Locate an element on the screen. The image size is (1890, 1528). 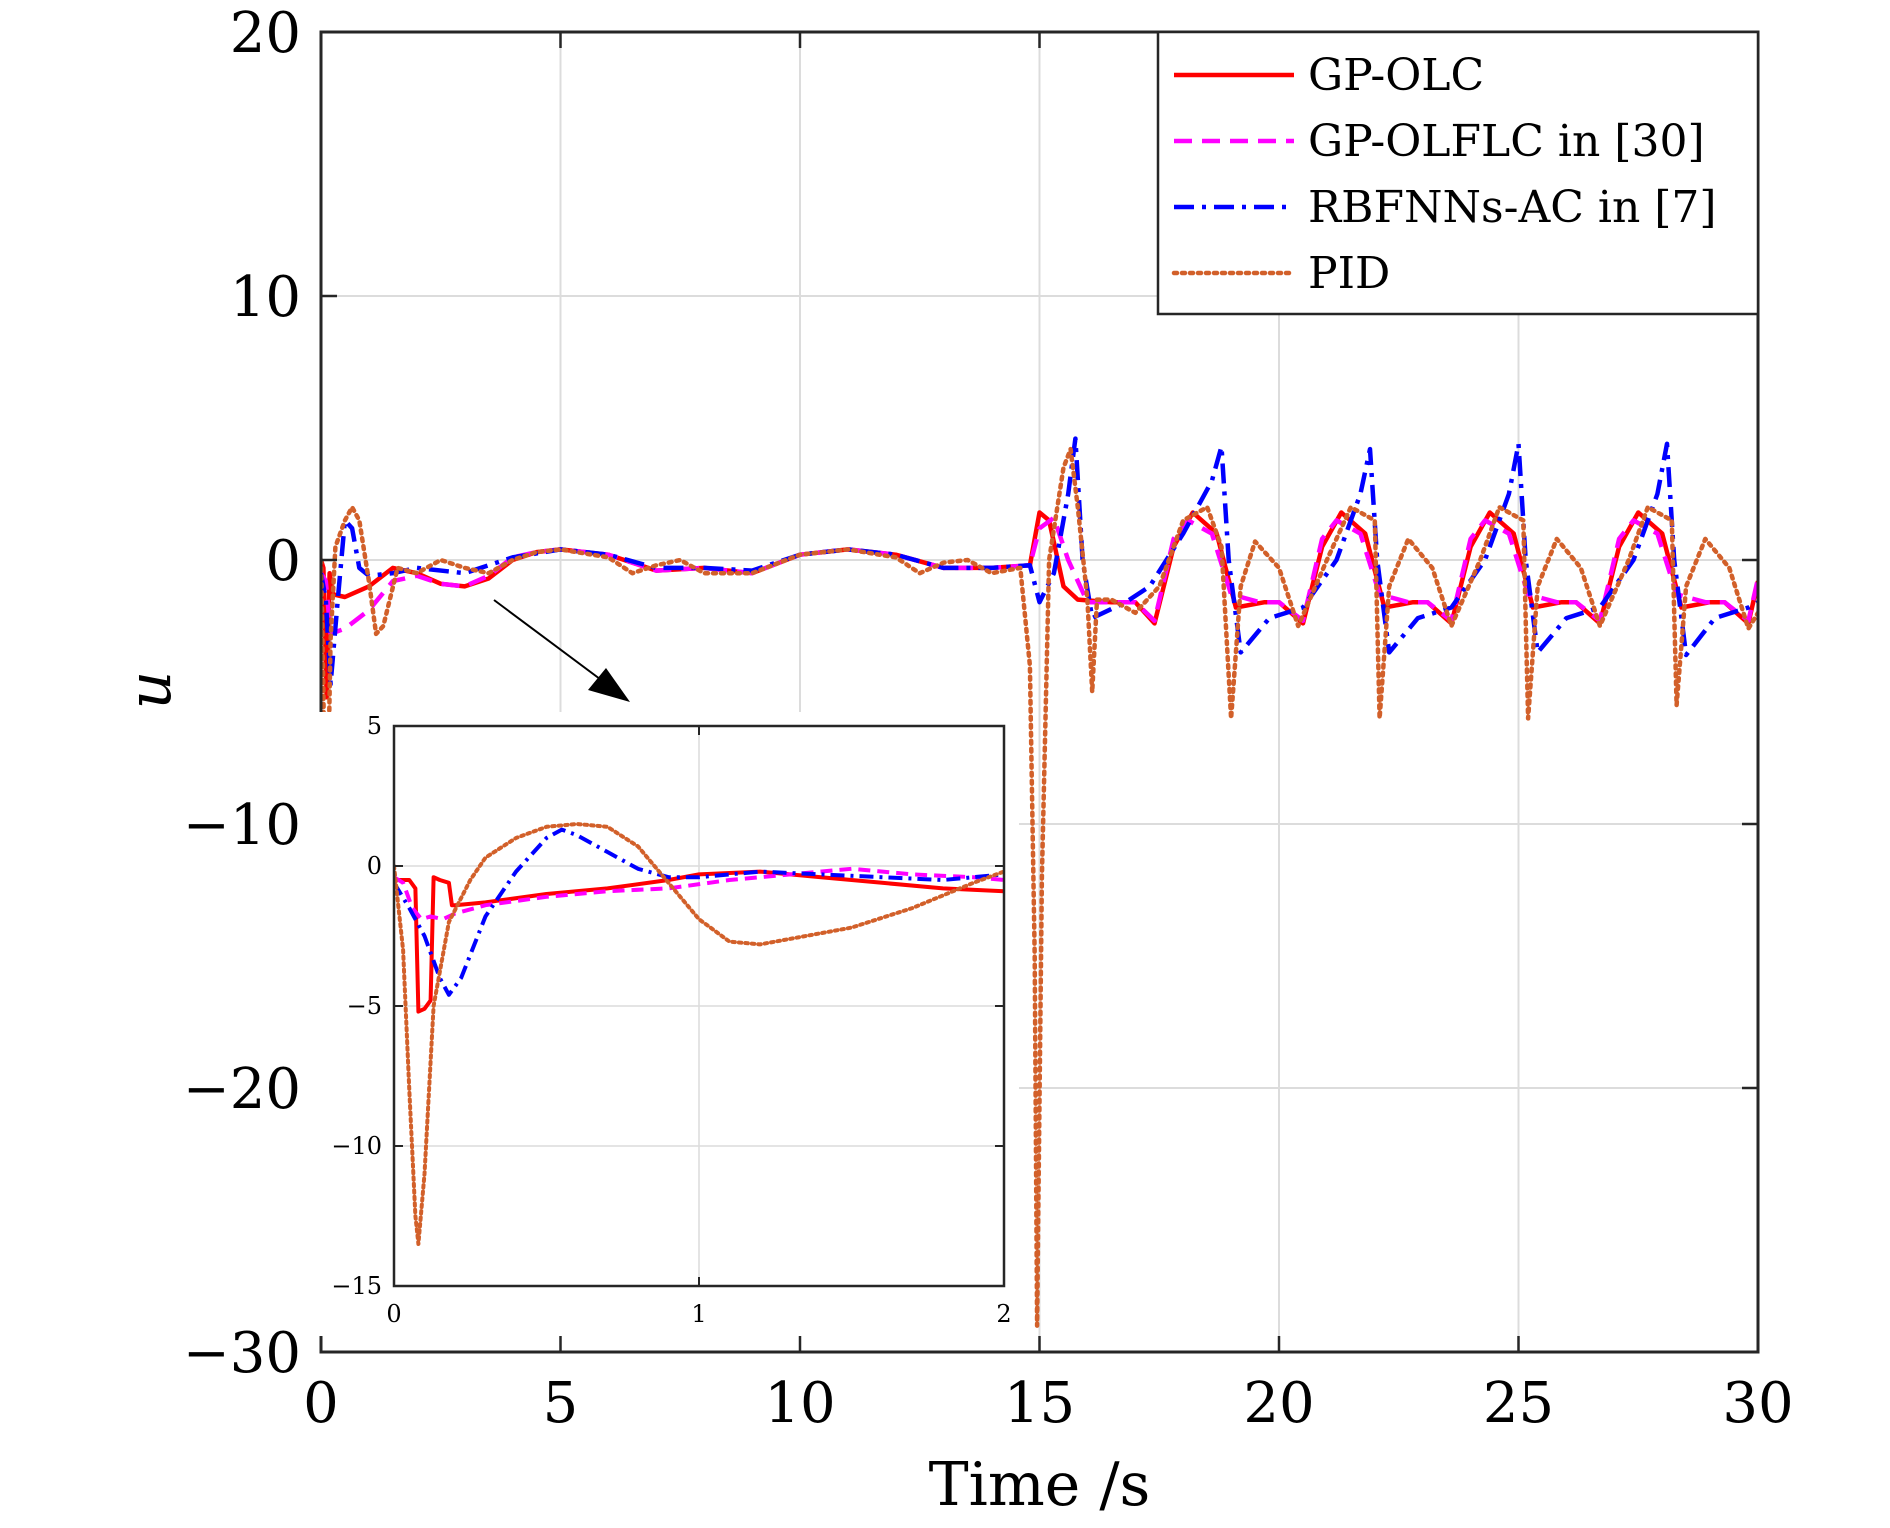
inset-series is located at coordinates (699, 1034).